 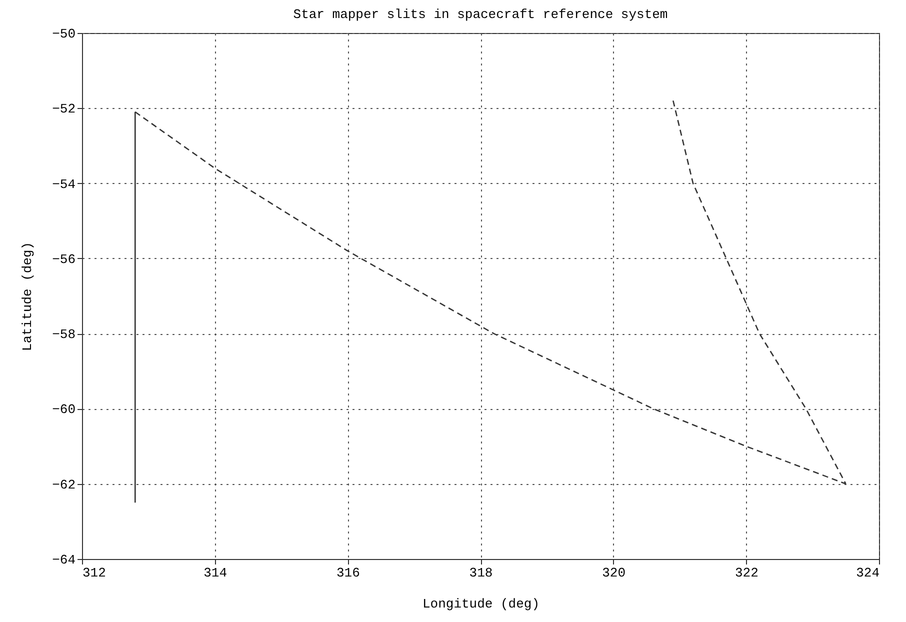 What do you see at coordinates (28, 297) in the screenshot?
I see `y-axis-title: Latitude (deg)` at bounding box center [28, 297].